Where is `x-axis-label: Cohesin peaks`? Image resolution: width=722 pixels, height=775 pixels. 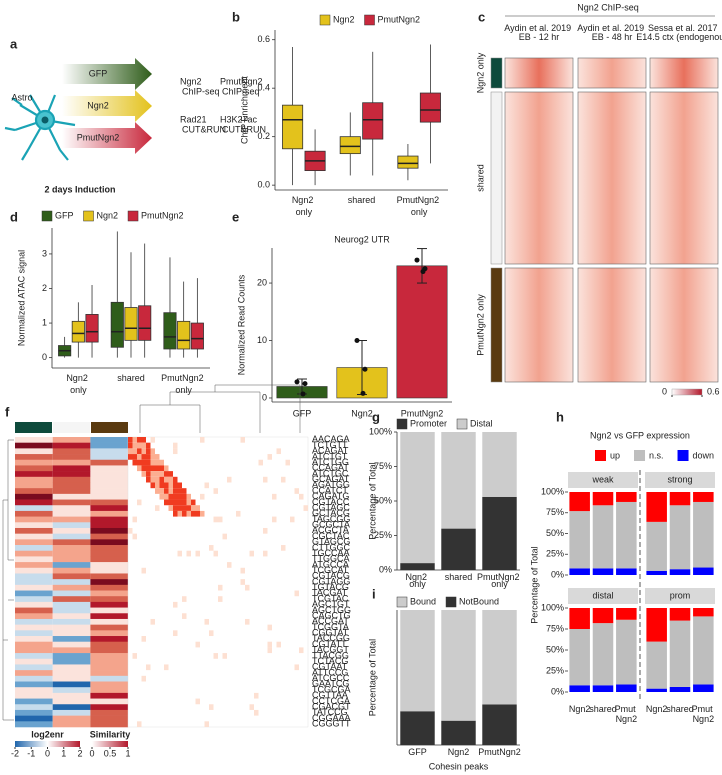
x-axis-label: Cohesin peaks is located at coordinates (459, 766).